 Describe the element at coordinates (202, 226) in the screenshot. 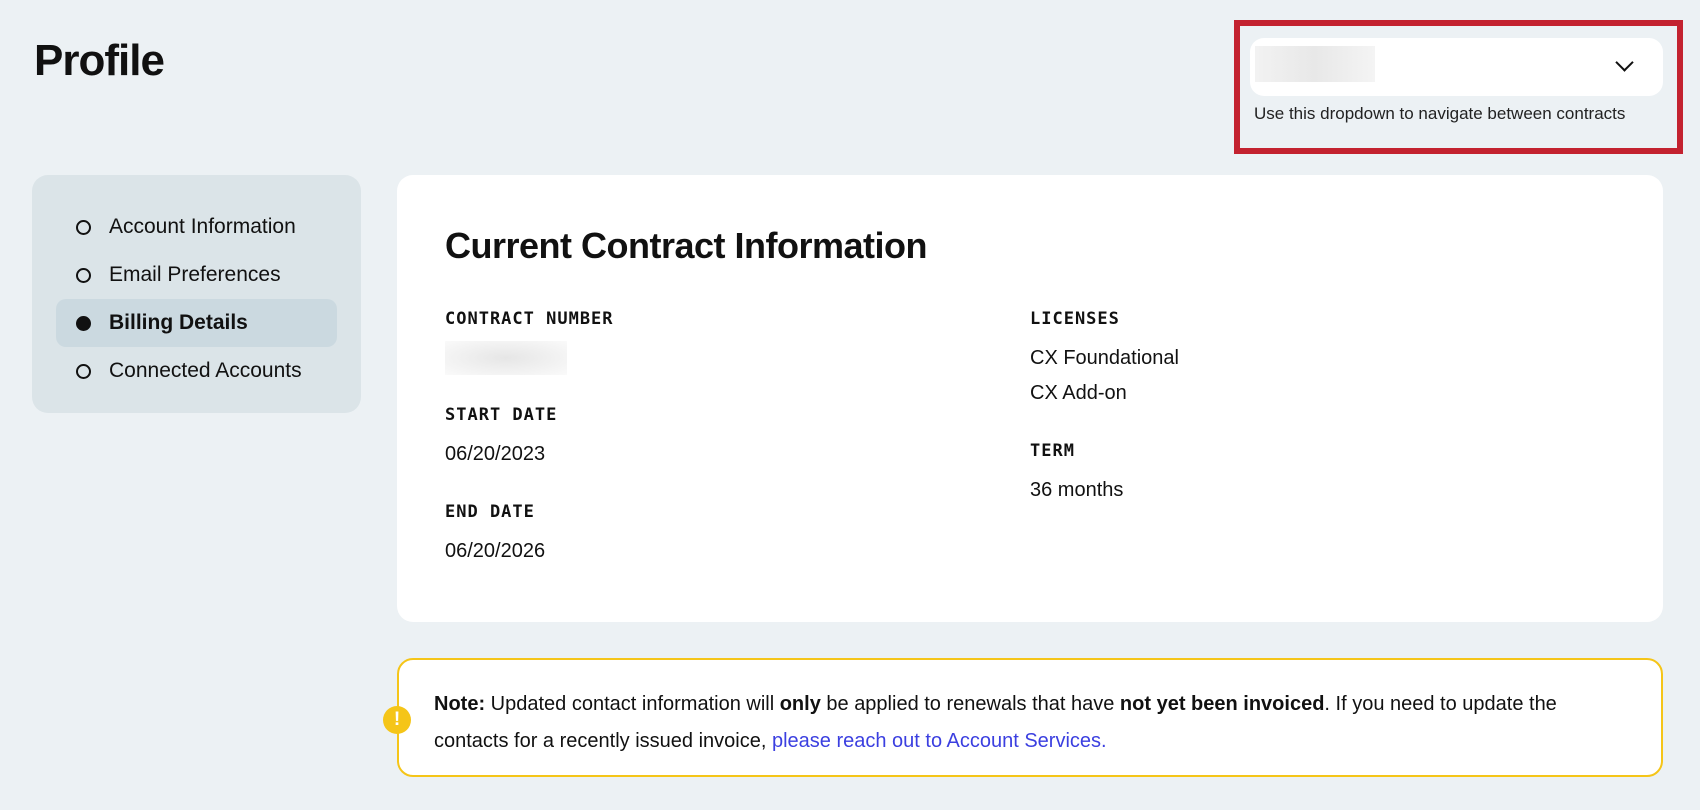

I see `sidebar-item-label: Account Information` at that location.